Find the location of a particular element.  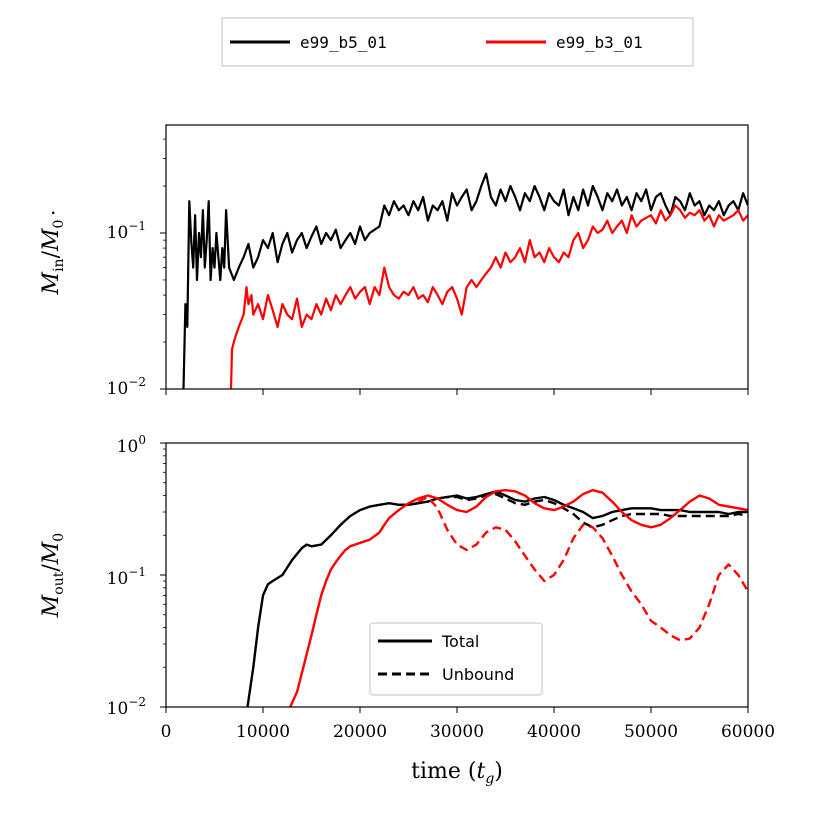

top-legend: e99_b5_01 e99_b3_01 is located at coordinates (457, 42).